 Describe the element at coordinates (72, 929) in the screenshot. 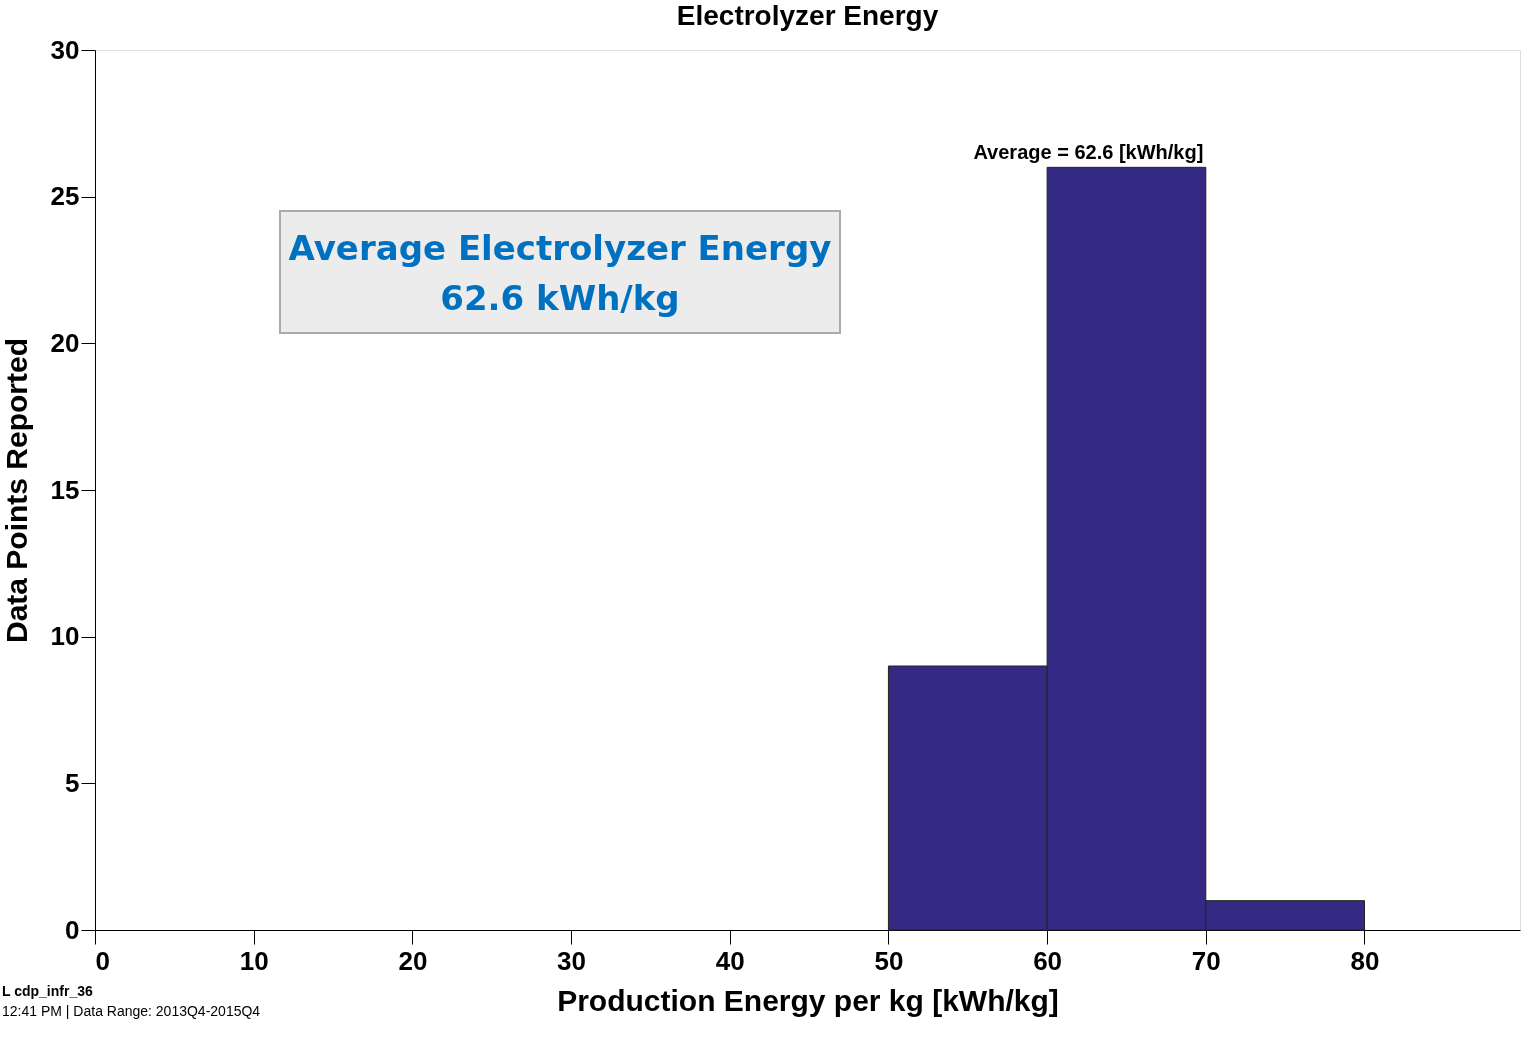

I see `y-tick-label: 0` at that location.